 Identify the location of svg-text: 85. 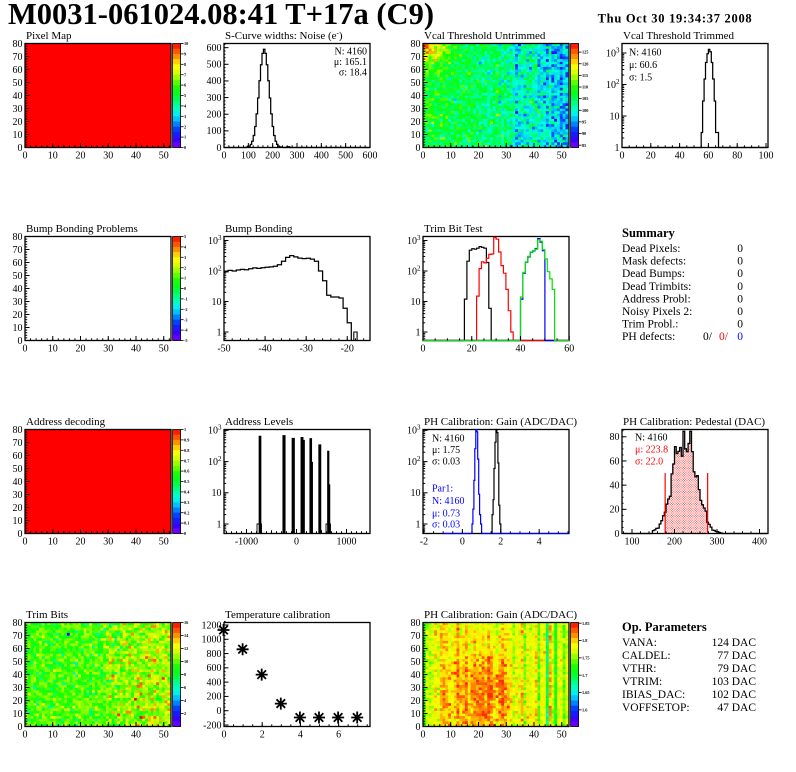
(584, 145).